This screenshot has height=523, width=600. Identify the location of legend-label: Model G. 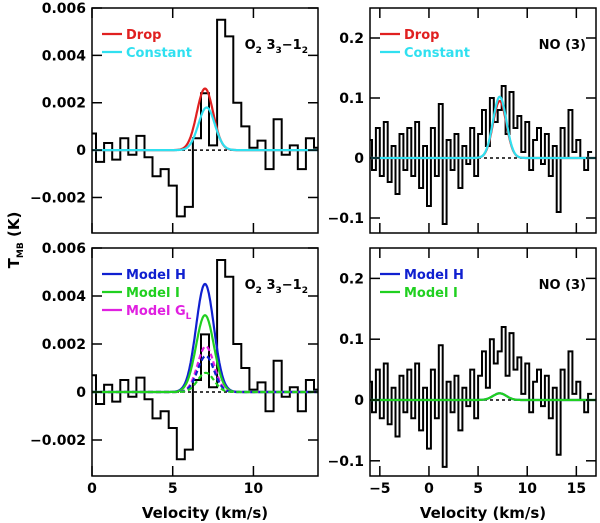
(156, 311).